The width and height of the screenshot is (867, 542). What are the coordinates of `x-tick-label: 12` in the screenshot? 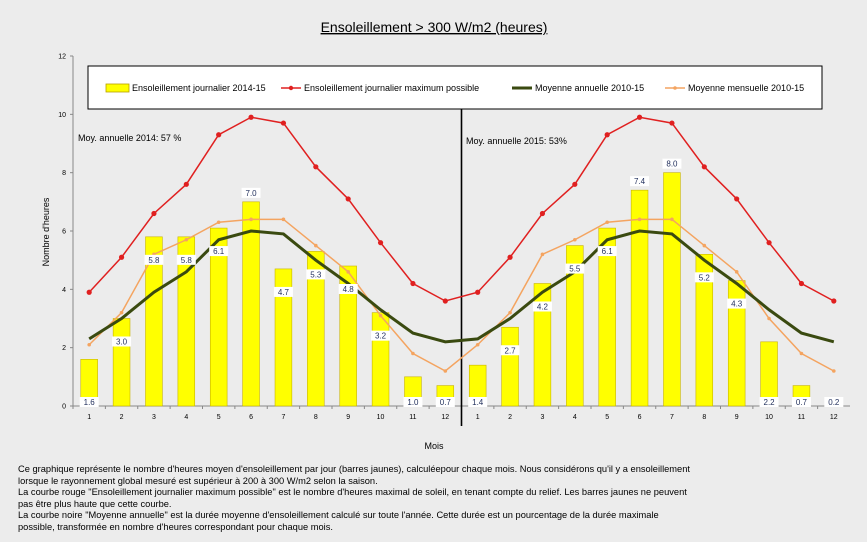 It's located at (445, 417).